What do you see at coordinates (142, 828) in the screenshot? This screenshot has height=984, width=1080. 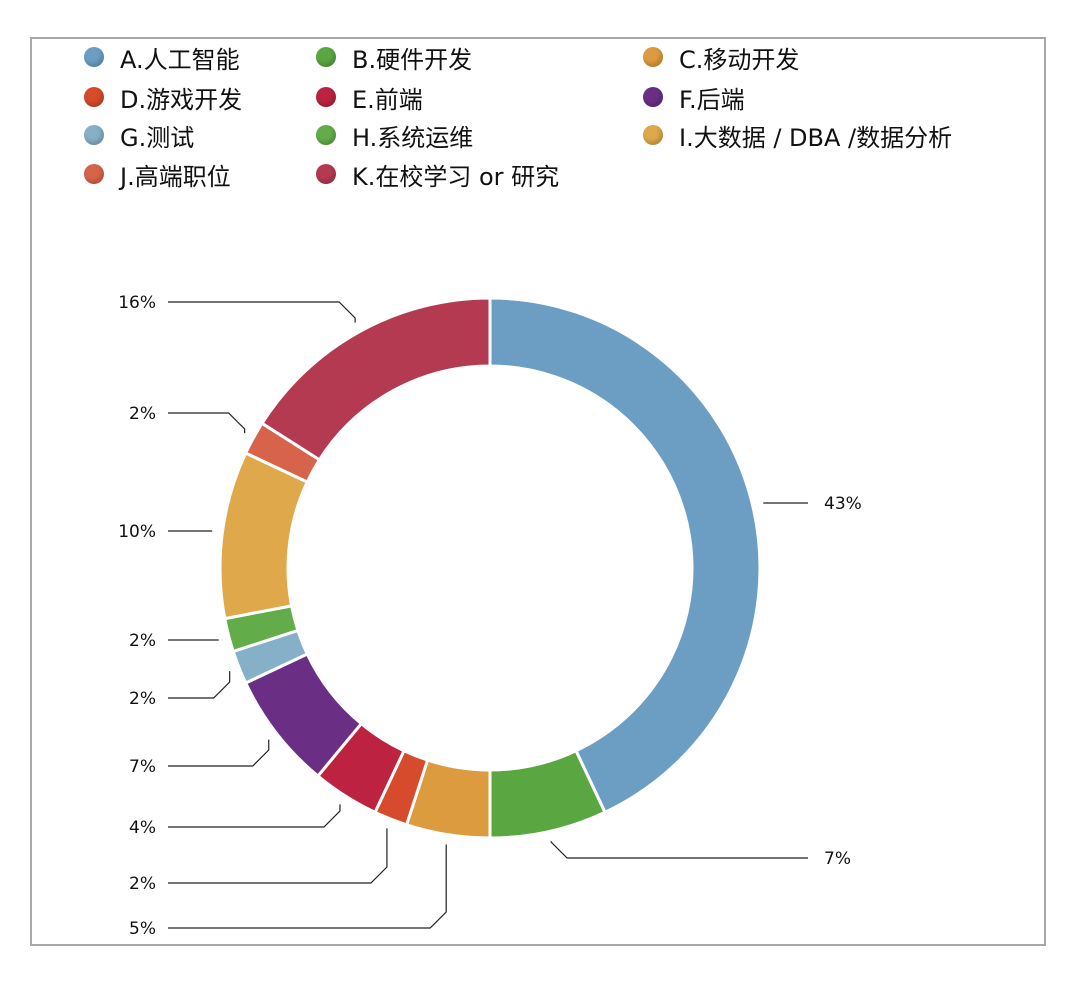 I see `data-label: 4%` at bounding box center [142, 828].